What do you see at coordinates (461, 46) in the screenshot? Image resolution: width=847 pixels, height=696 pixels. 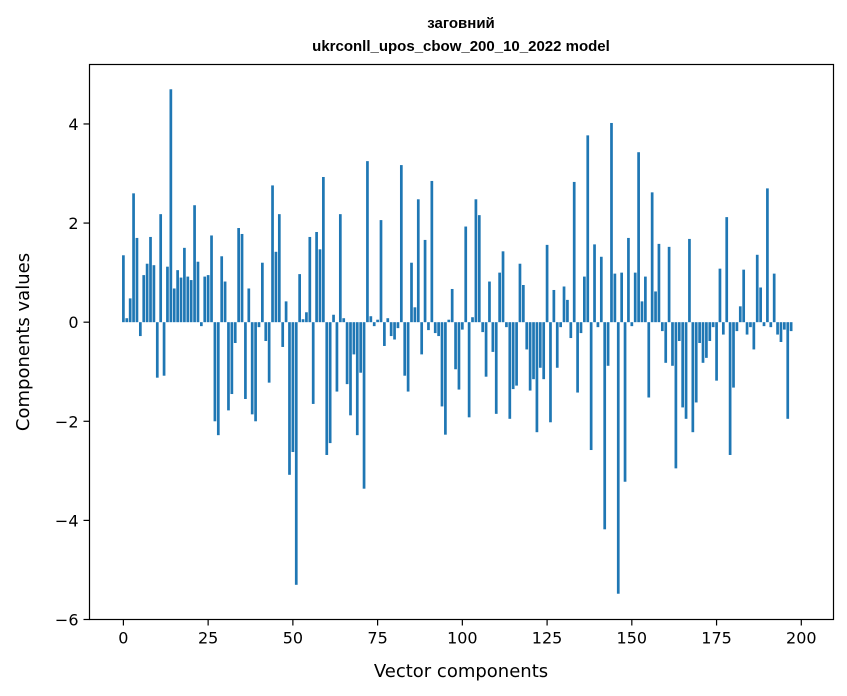 I see `chart-subtitle: ukrconll_upos_cbow_200_10_2022 model` at bounding box center [461, 46].